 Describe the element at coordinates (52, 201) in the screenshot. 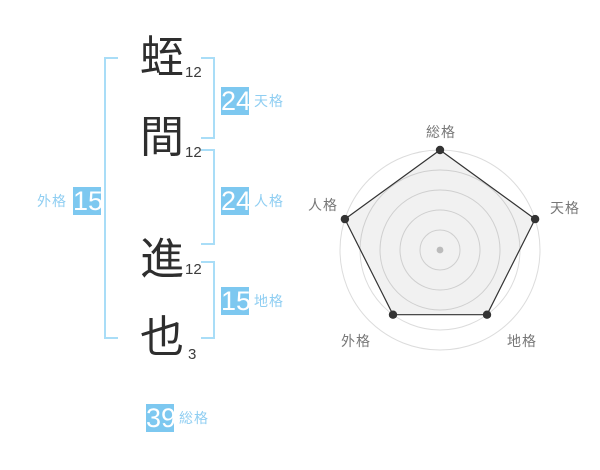

I see `gaikaku-score-label: 外格` at that location.